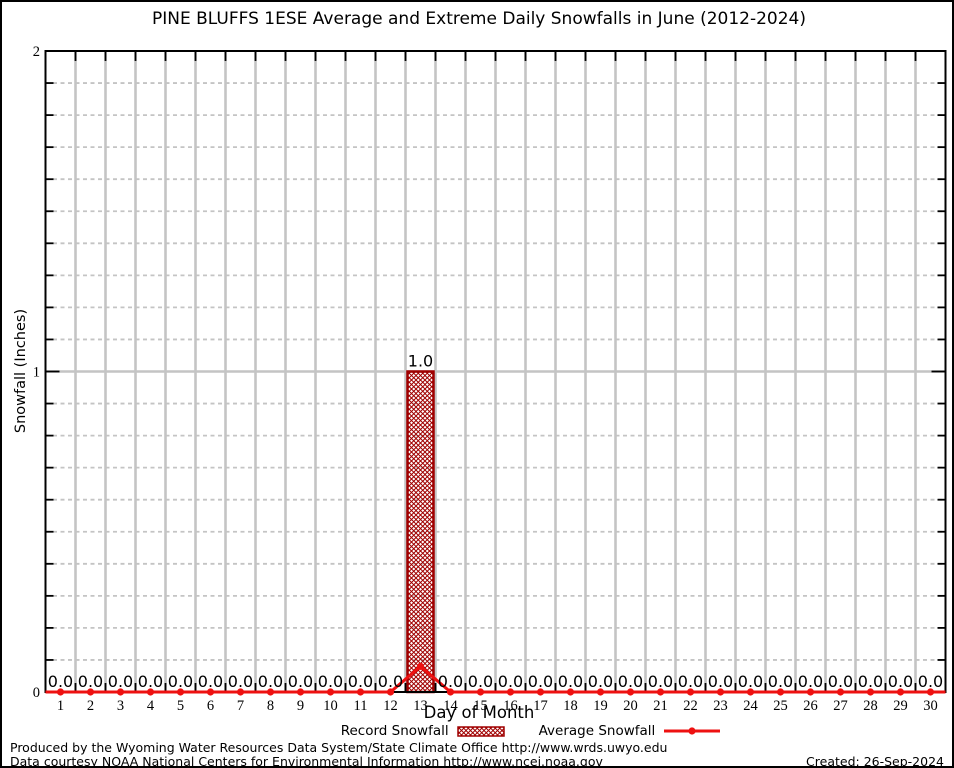  I want to click on record-value-label: 1.0, so click(420, 361).